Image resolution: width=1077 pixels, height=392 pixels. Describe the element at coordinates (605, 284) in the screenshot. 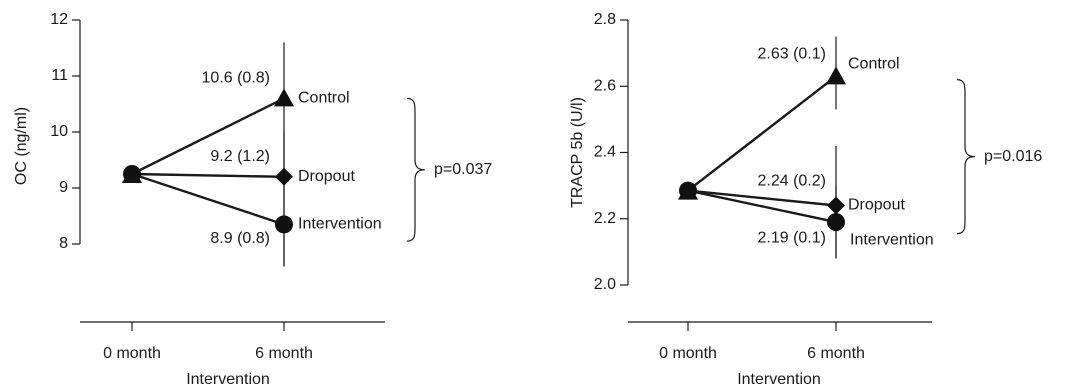

I see `y-tick-label: 2.0` at that location.